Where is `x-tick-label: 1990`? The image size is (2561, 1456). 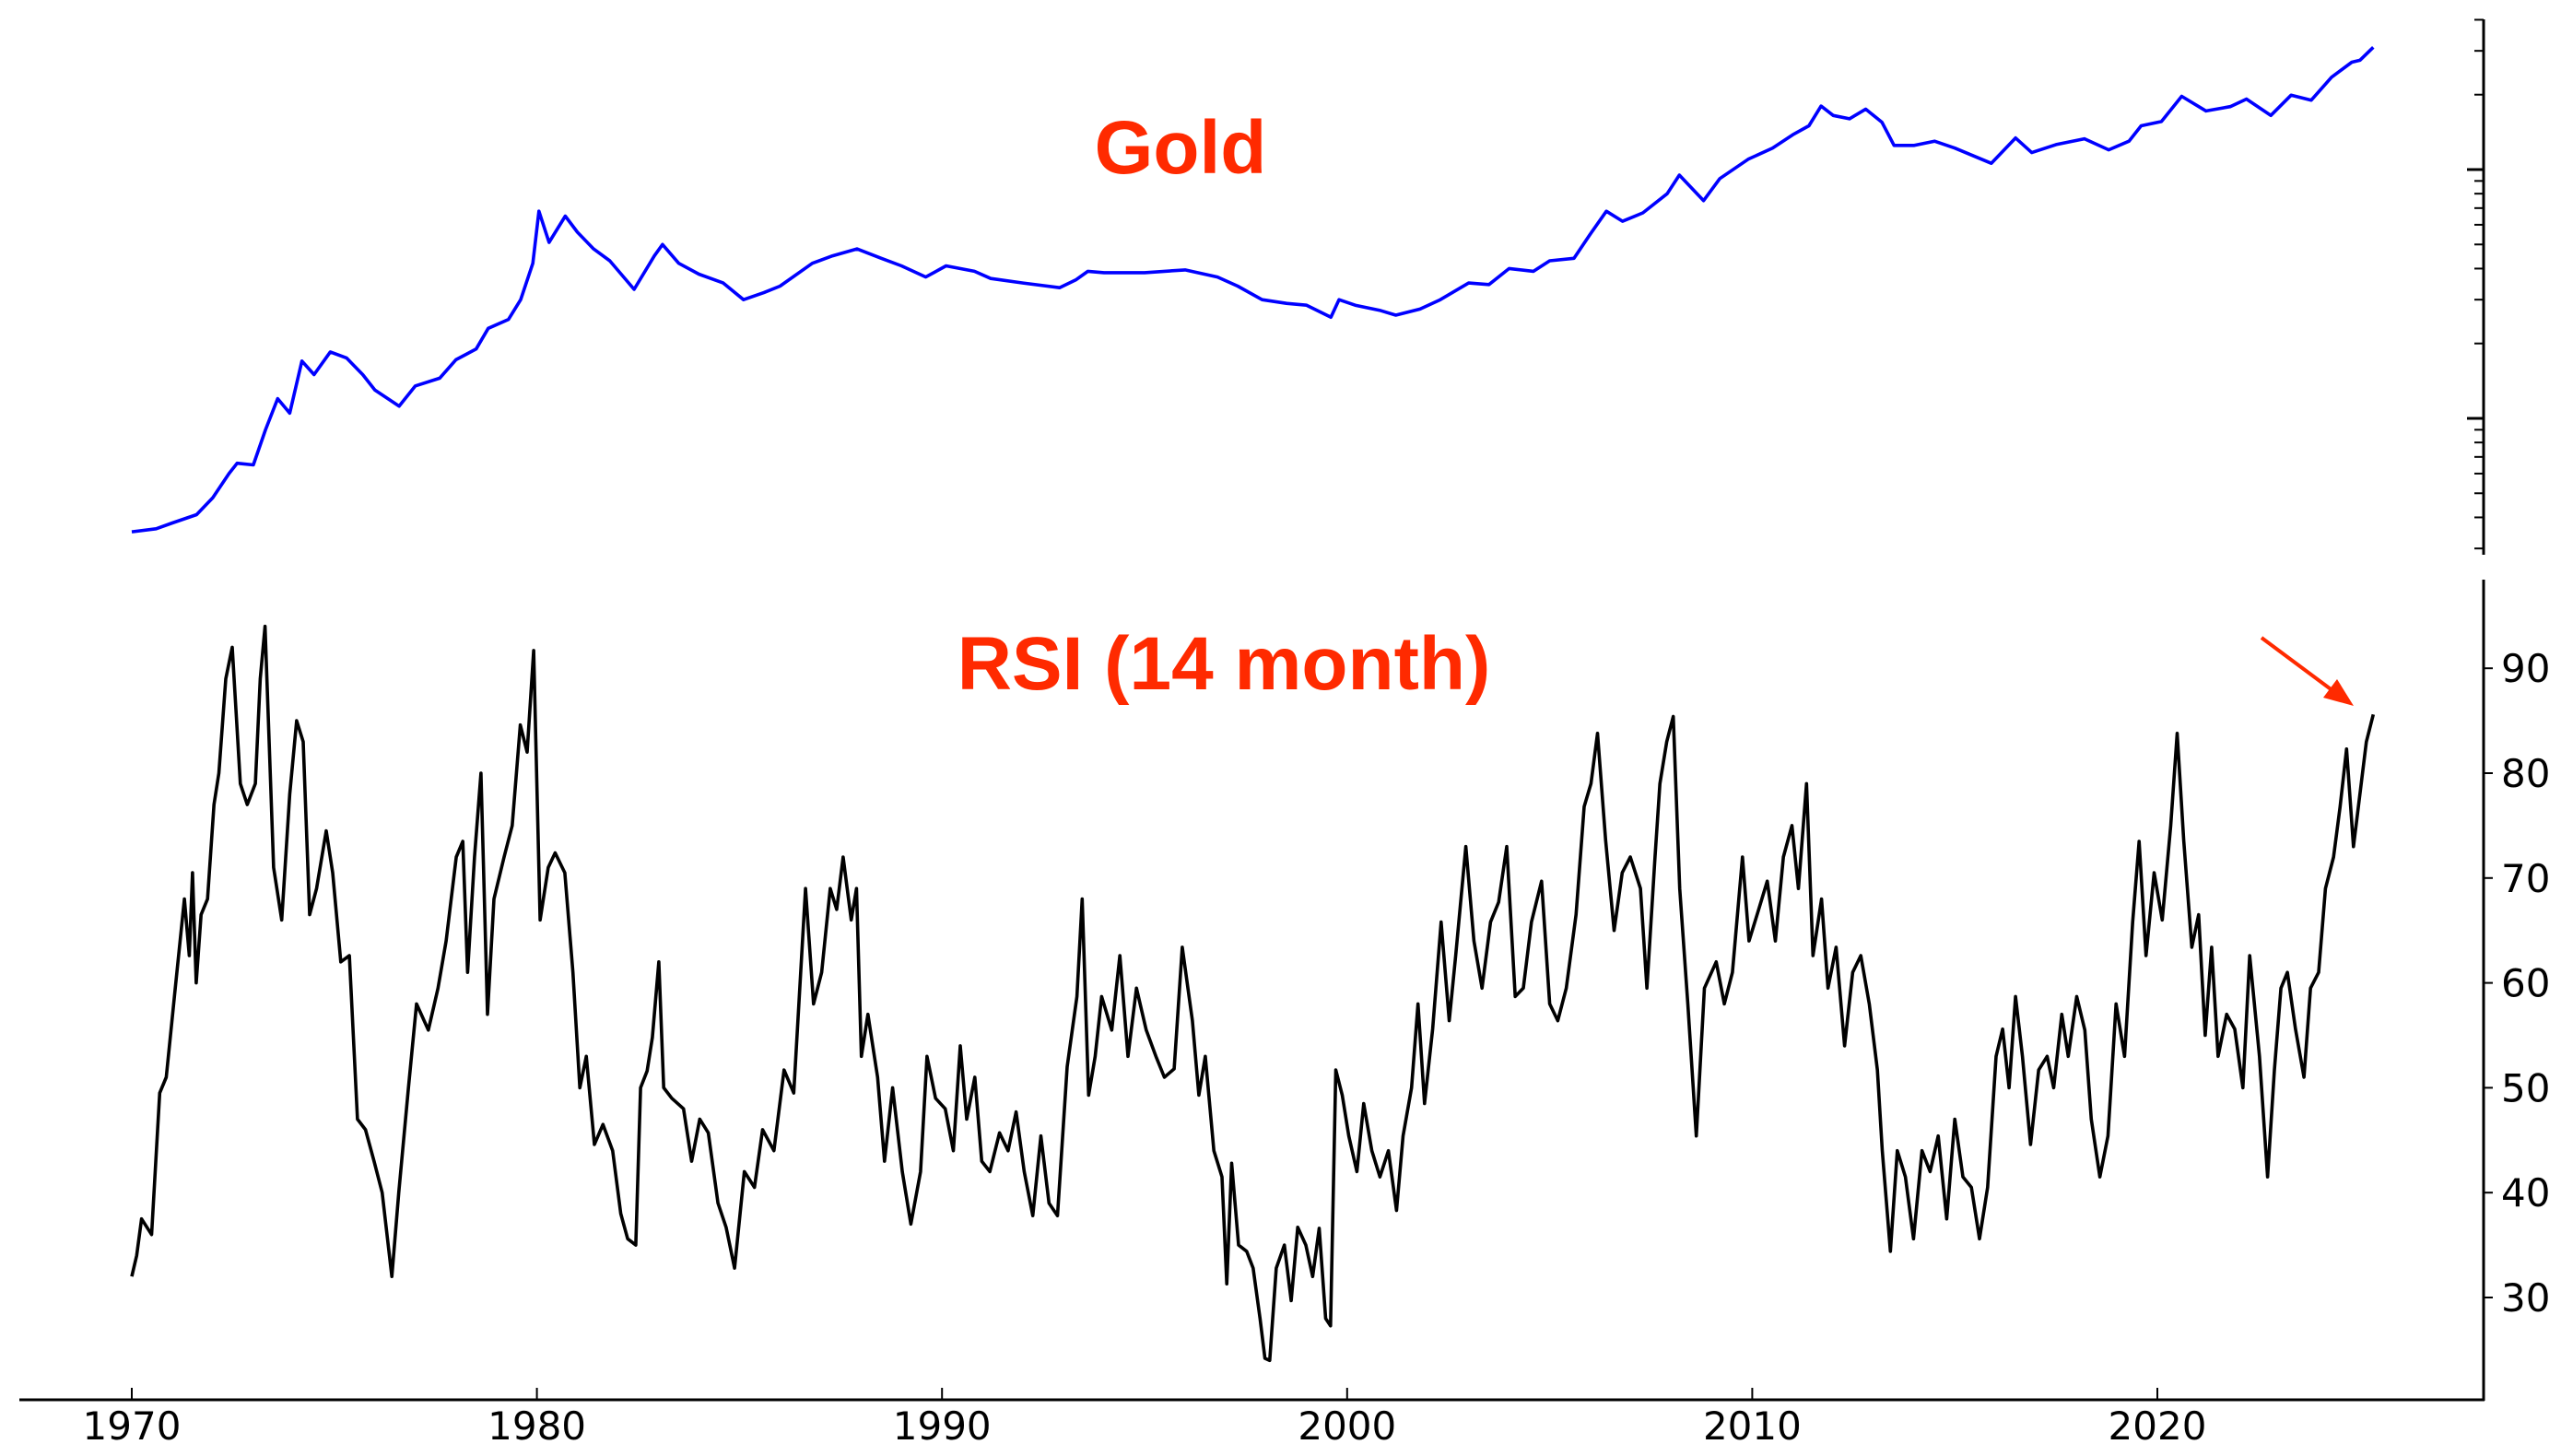
x-tick-label: 1990 is located at coordinates (943, 1426).